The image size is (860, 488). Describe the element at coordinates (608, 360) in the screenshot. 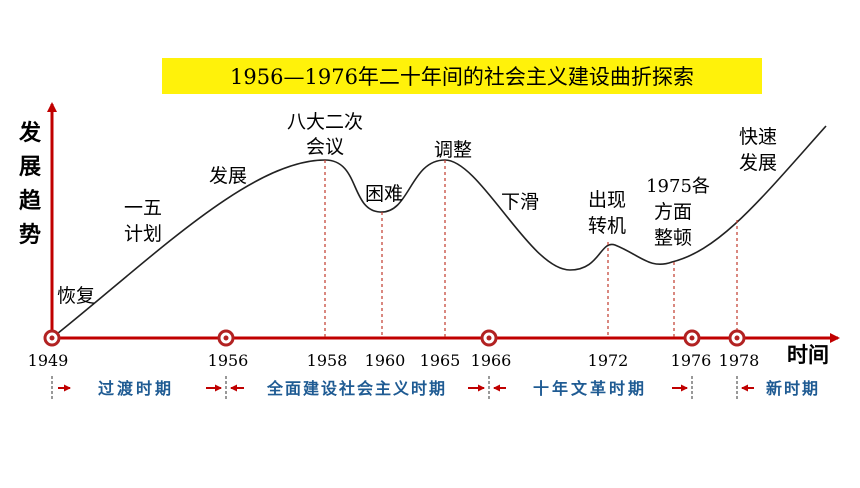

I see `year-label: 1972` at that location.